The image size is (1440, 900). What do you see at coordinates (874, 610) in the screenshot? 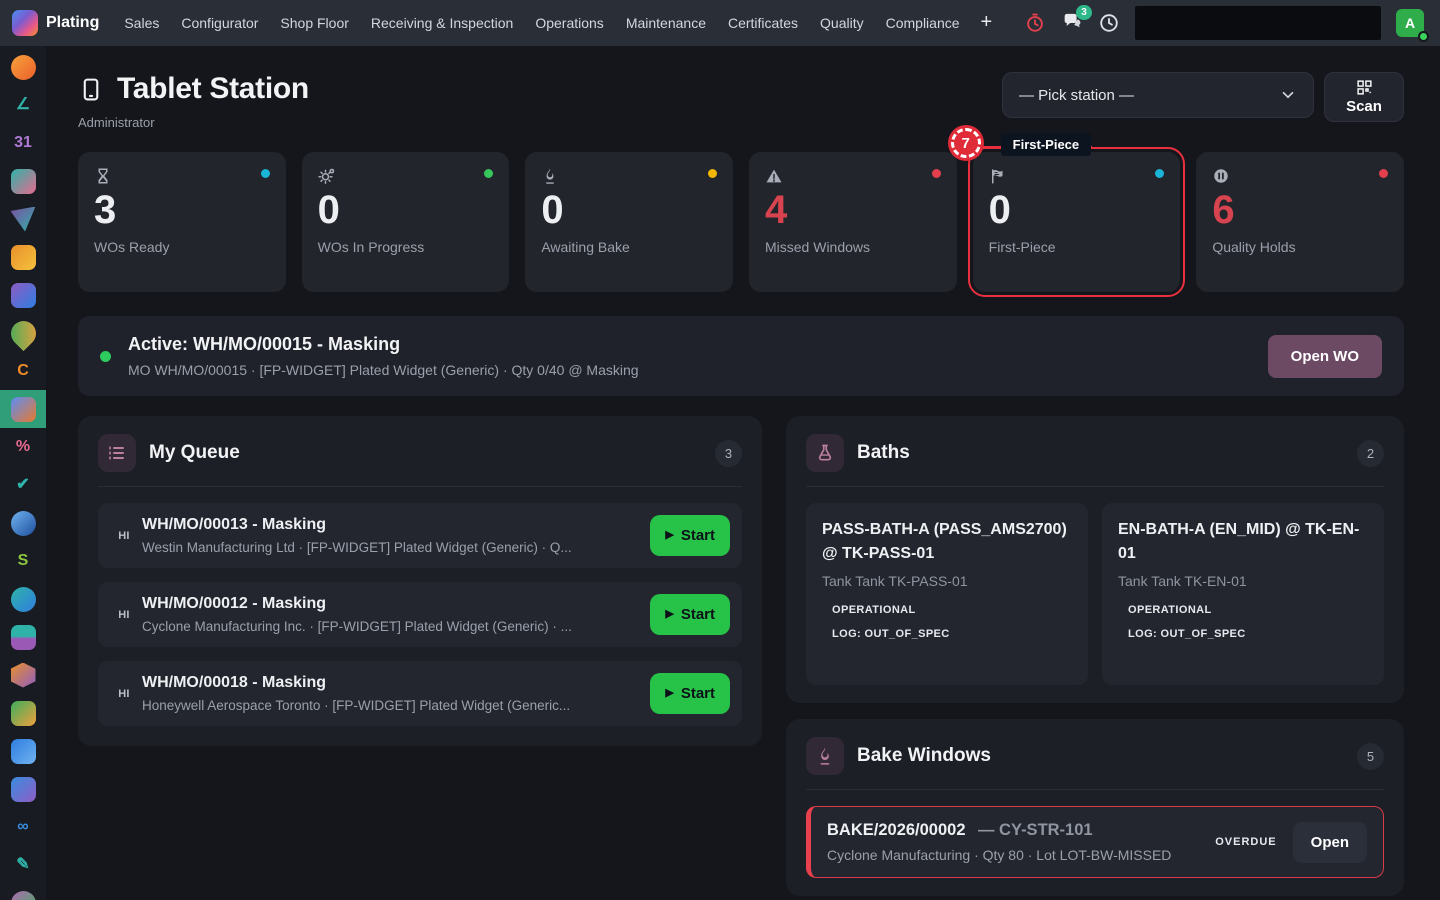
I see `bath-status: OPERATIONAL` at bounding box center [874, 610].